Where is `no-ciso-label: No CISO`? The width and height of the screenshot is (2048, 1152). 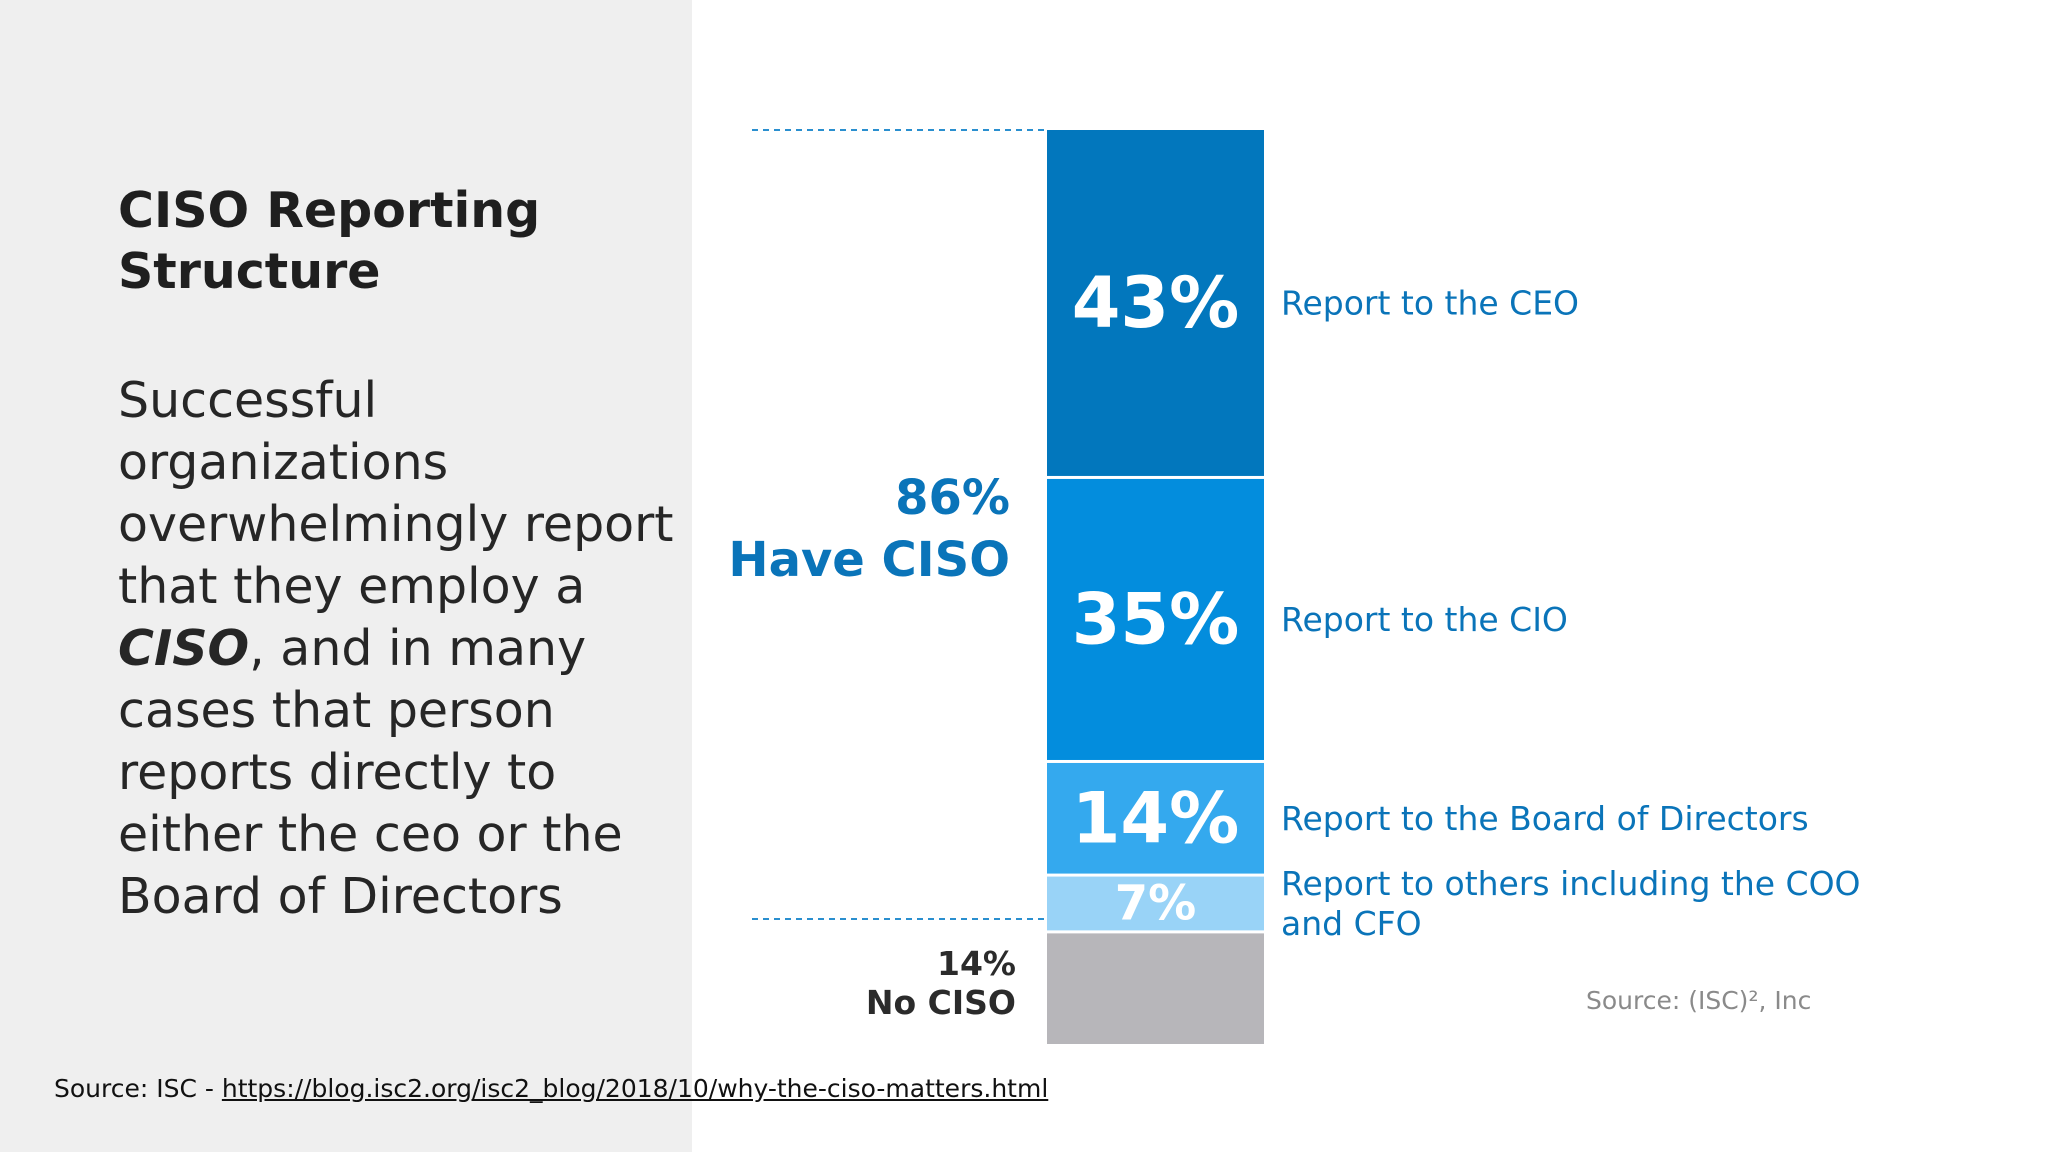
no-ciso-label: No CISO is located at coordinates (941, 1002).